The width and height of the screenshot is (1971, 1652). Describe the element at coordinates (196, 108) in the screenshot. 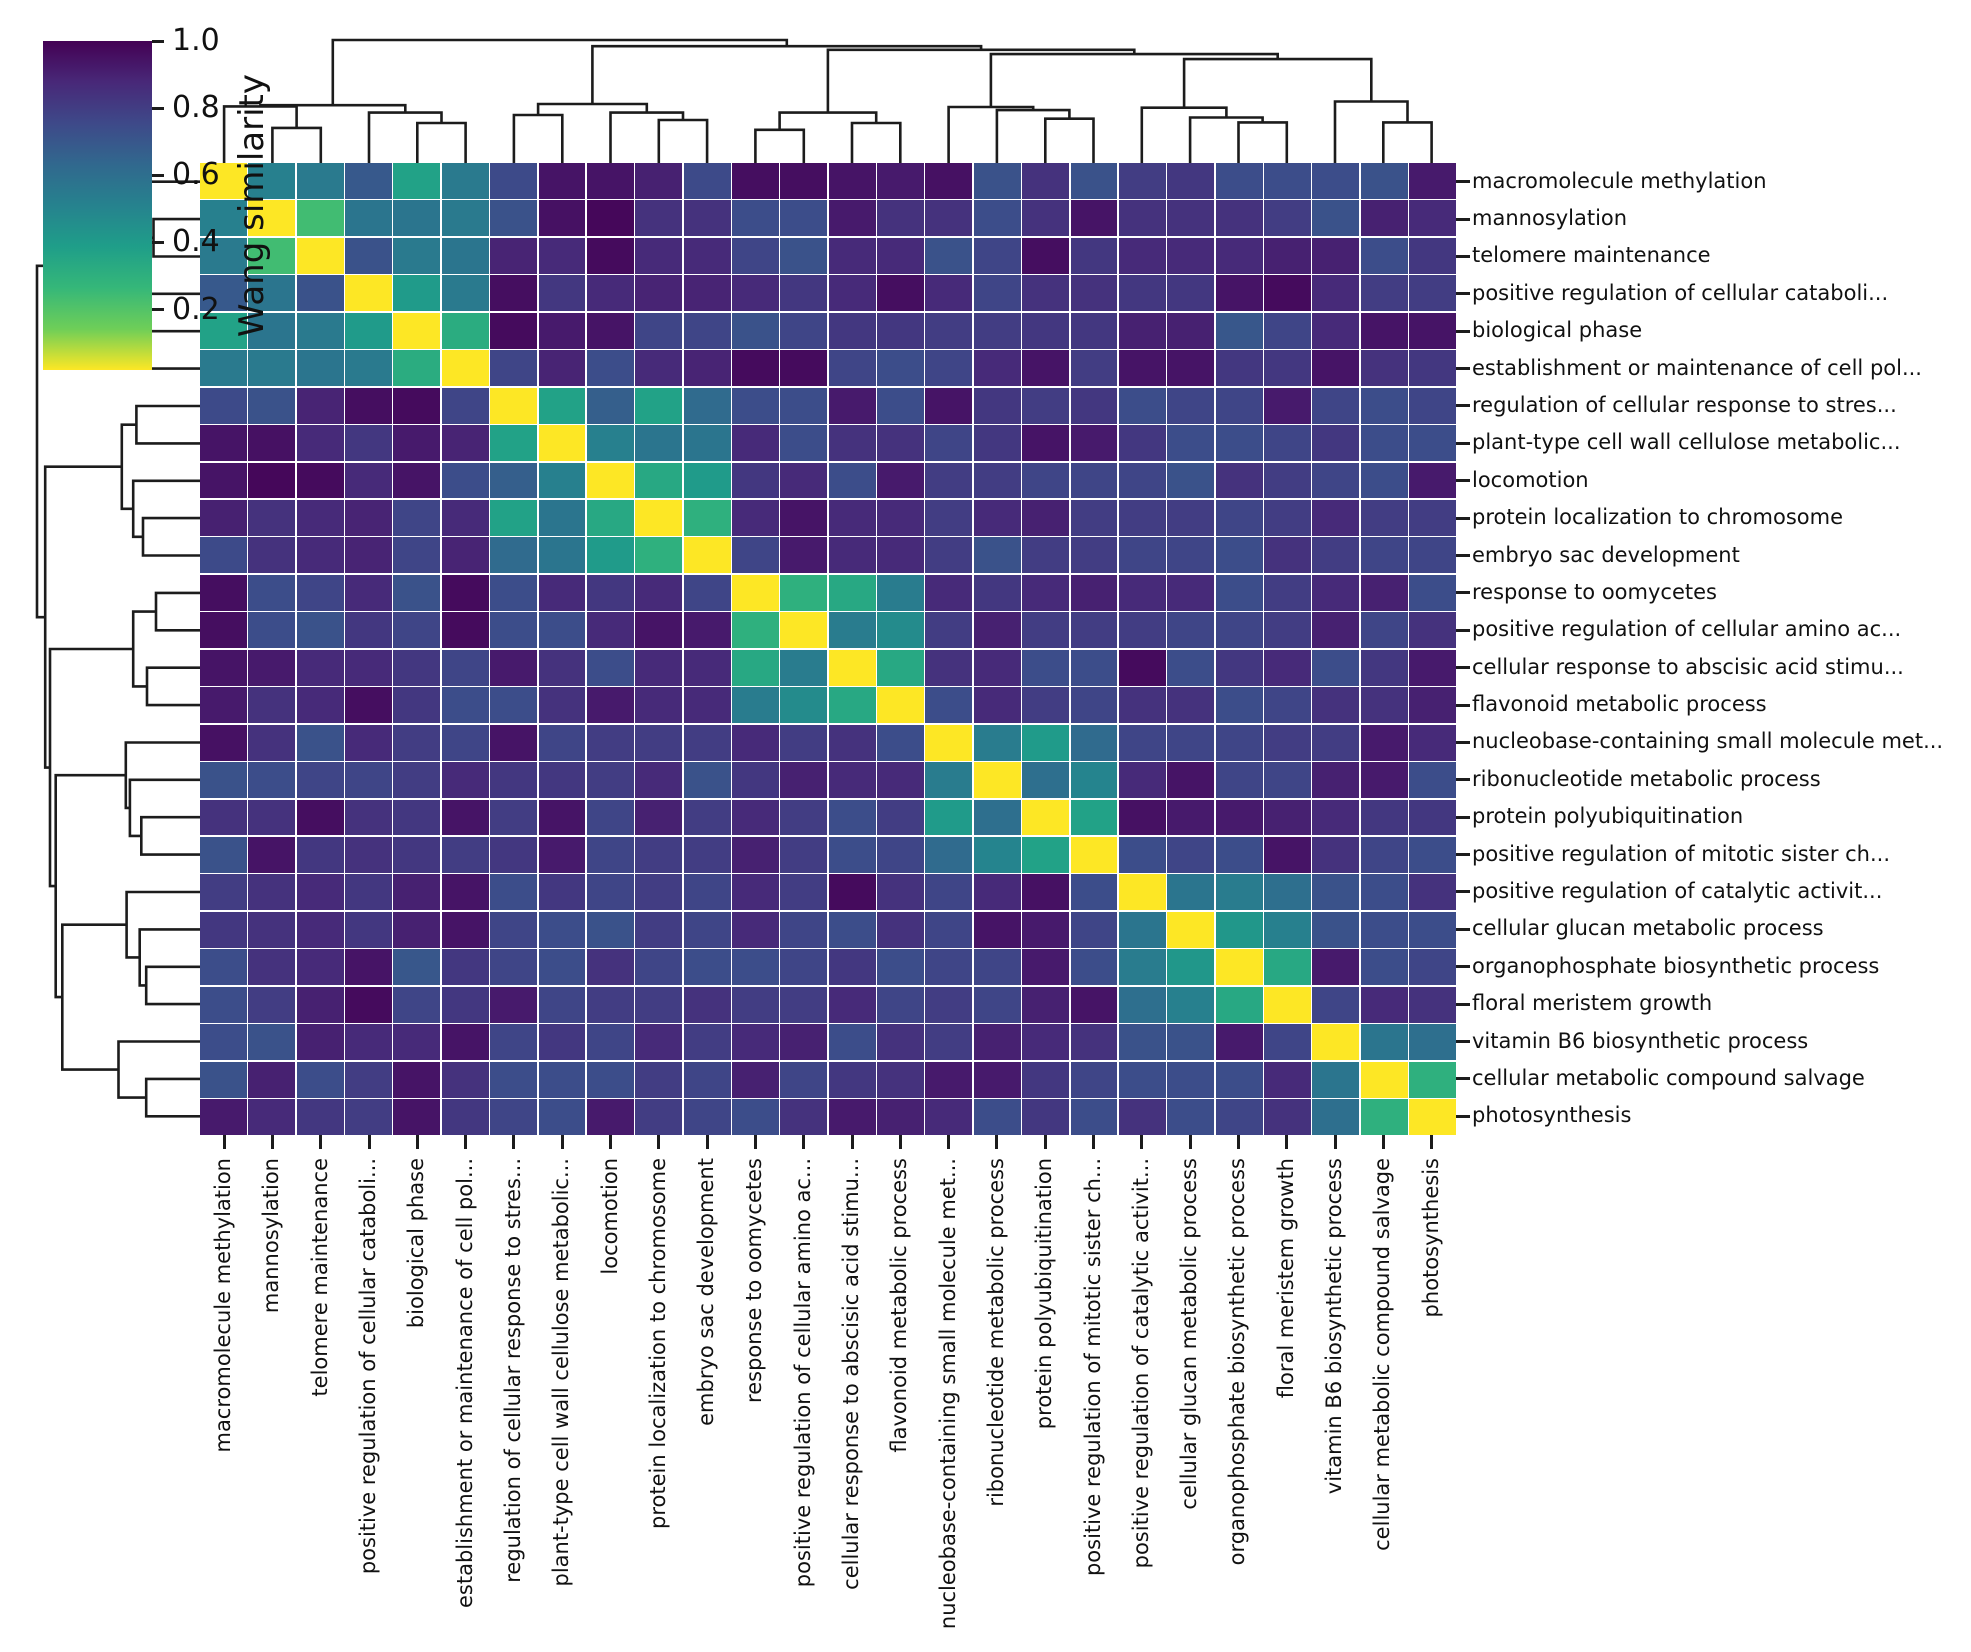

I see `colorbar-tick-label: 0.8` at that location.